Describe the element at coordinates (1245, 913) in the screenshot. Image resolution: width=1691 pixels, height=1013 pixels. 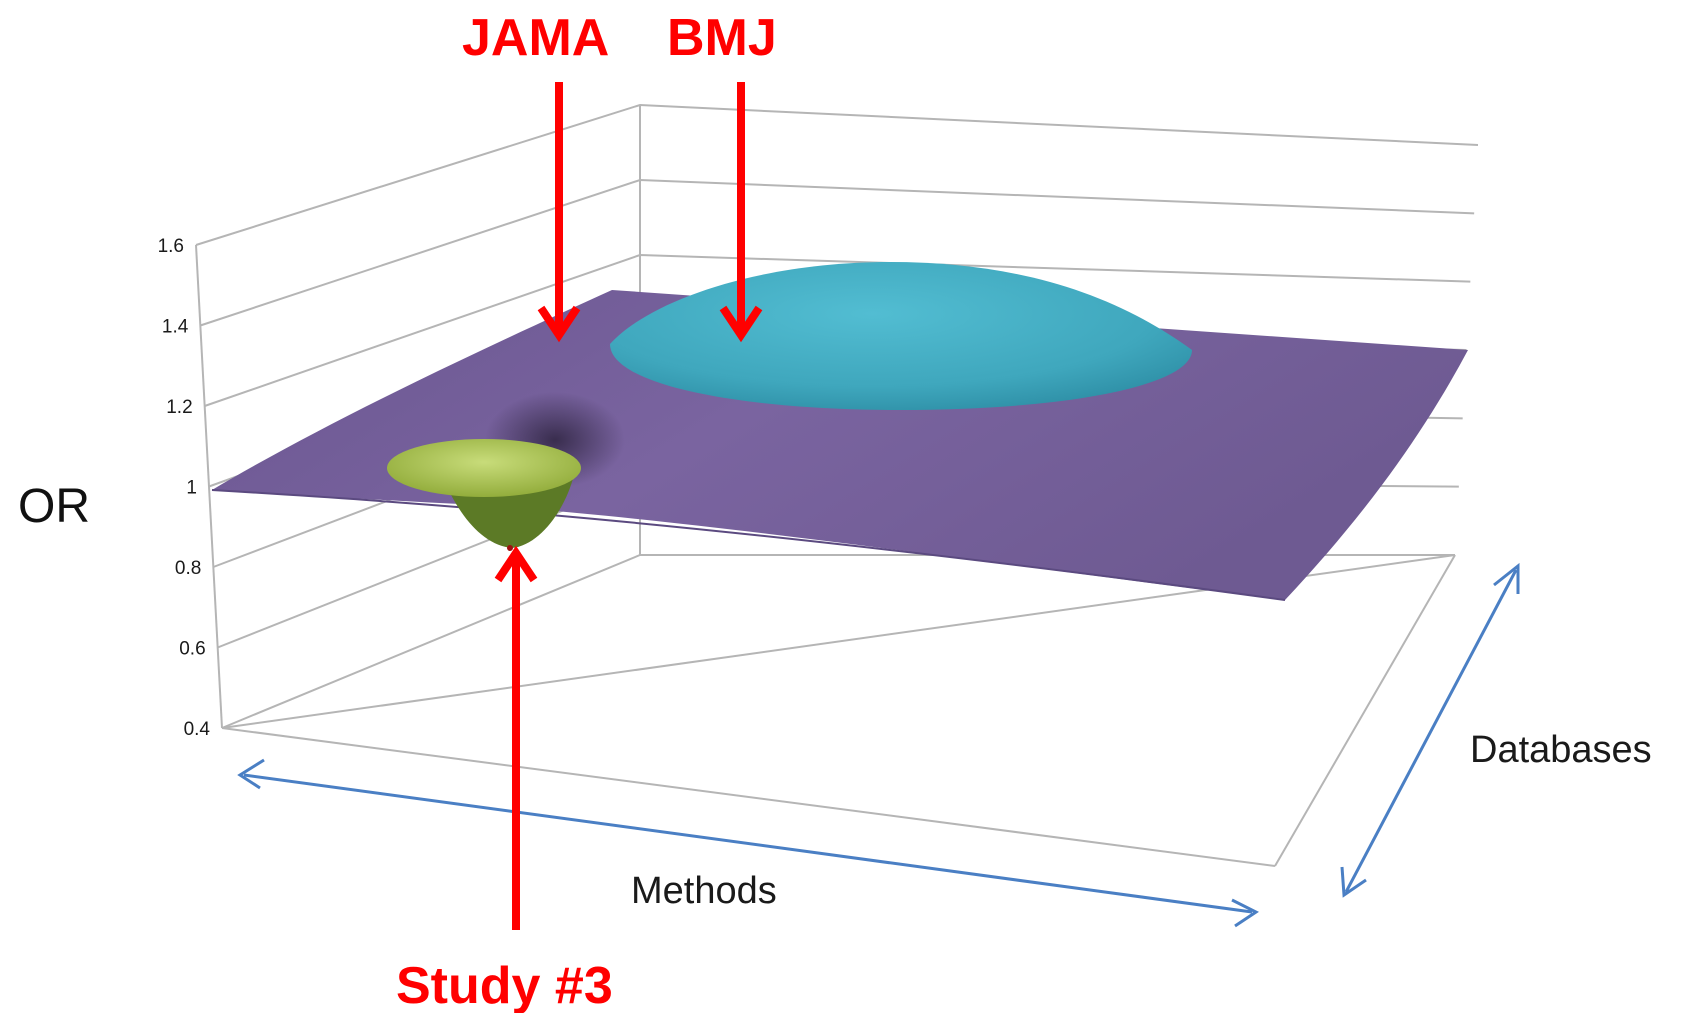
I see `methods-arrow-head-right` at that location.